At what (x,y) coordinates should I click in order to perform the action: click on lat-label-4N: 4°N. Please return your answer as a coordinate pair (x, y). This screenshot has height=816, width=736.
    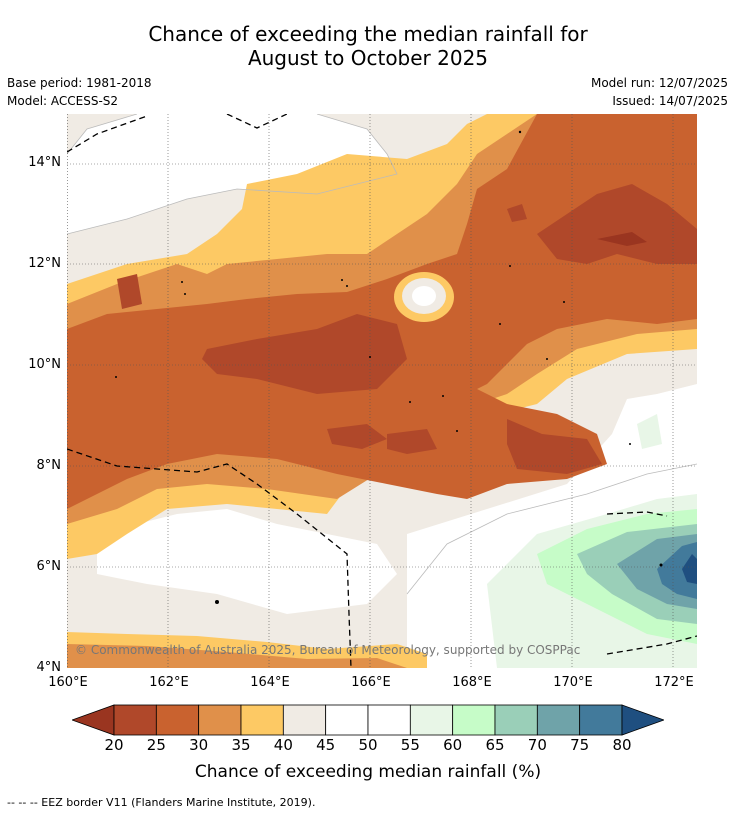
    Looking at the image, I should click on (49, 667).